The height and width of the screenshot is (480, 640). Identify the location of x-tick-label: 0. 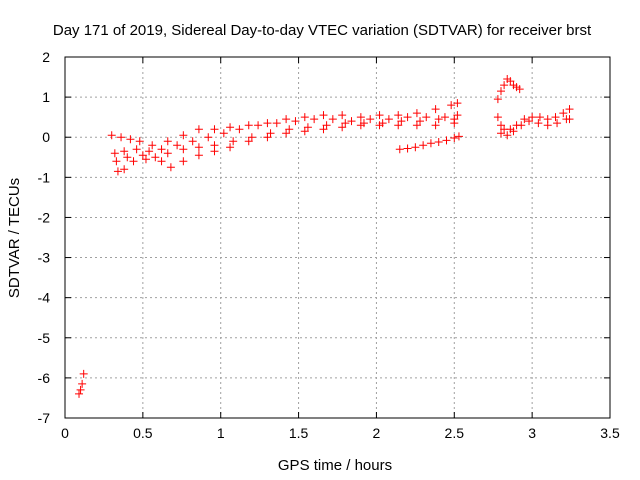
(65, 433).